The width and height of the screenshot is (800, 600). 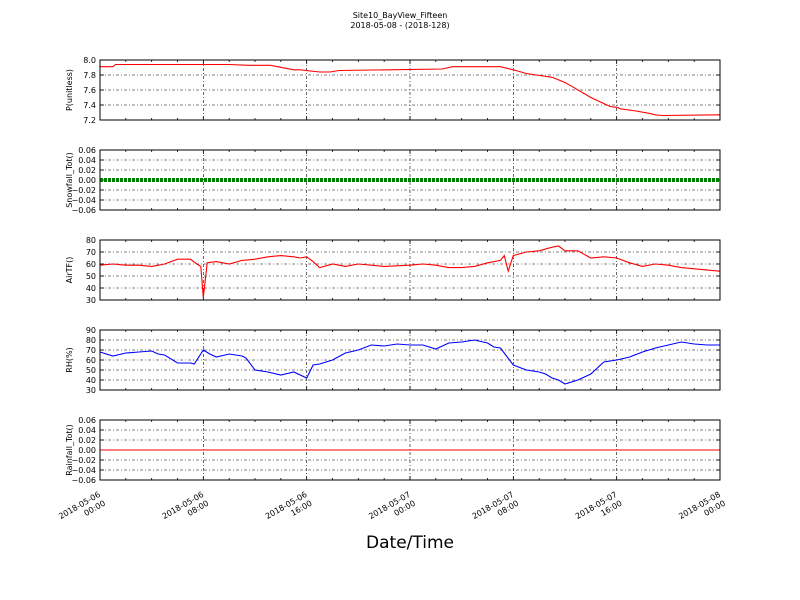 What do you see at coordinates (69, 180) in the screenshot?
I see `y-axis-label: Snowfall_Tot()` at bounding box center [69, 180].